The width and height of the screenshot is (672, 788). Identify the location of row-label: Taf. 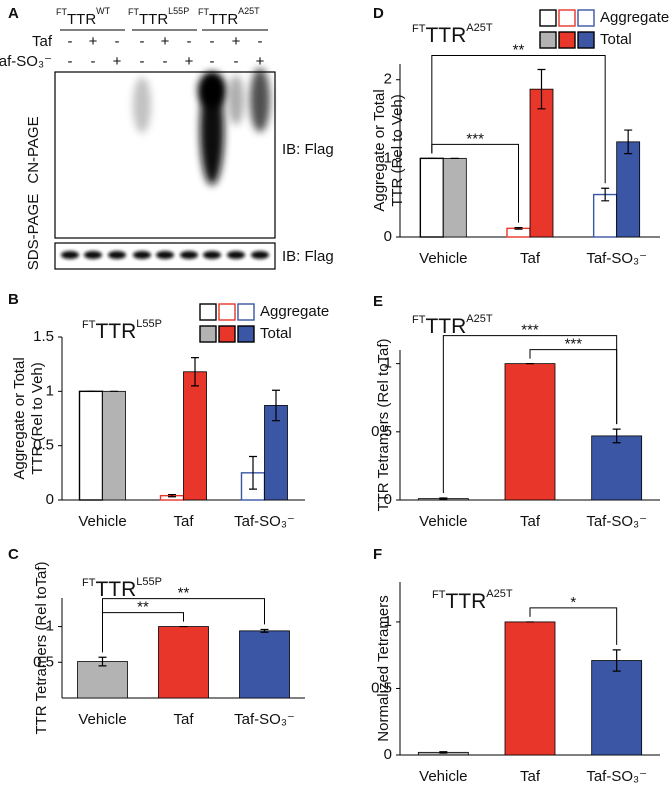
(42, 41).